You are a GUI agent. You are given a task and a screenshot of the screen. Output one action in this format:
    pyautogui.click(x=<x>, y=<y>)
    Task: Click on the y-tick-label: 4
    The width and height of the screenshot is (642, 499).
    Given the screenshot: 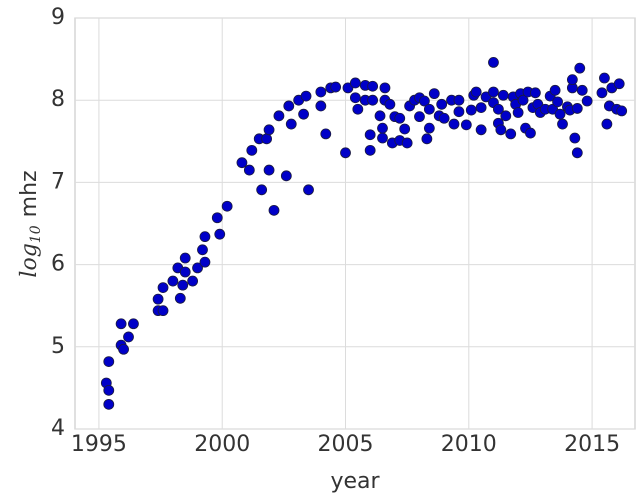 What is the action you would take?
    pyautogui.click(x=58, y=428)
    